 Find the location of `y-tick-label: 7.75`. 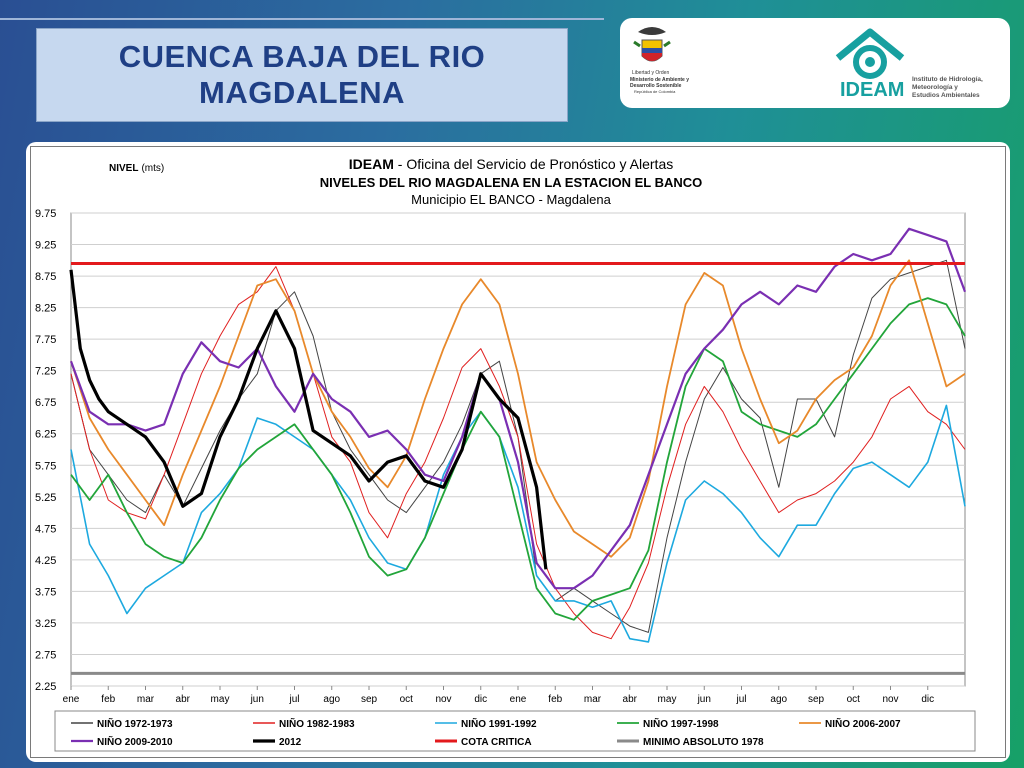

y-tick-label: 7.75 is located at coordinates (45, 340).